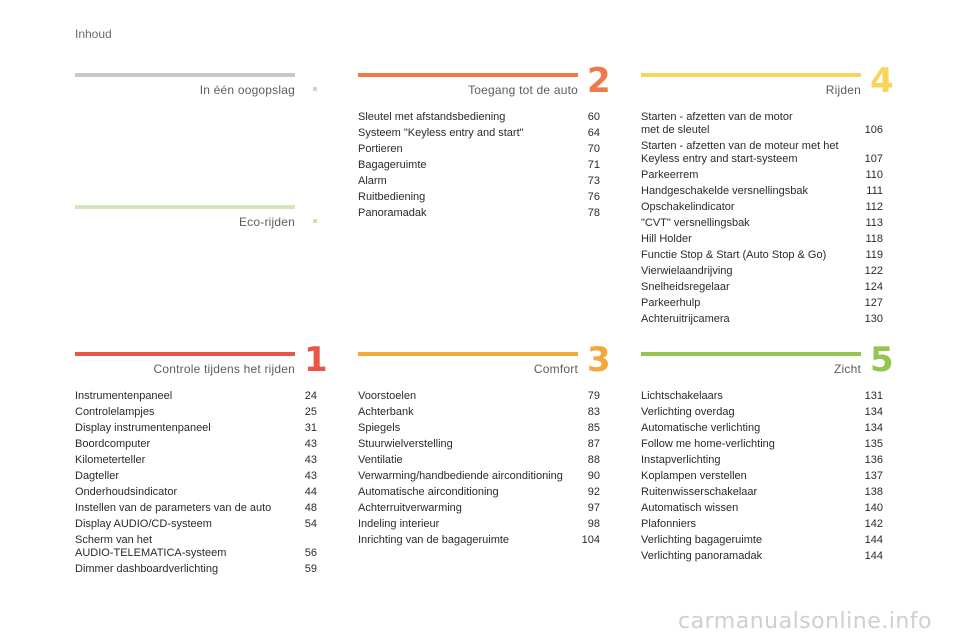 This screenshot has height=640, width=960. What do you see at coordinates (847, 369) in the screenshot?
I see `section-title: Zicht` at bounding box center [847, 369].